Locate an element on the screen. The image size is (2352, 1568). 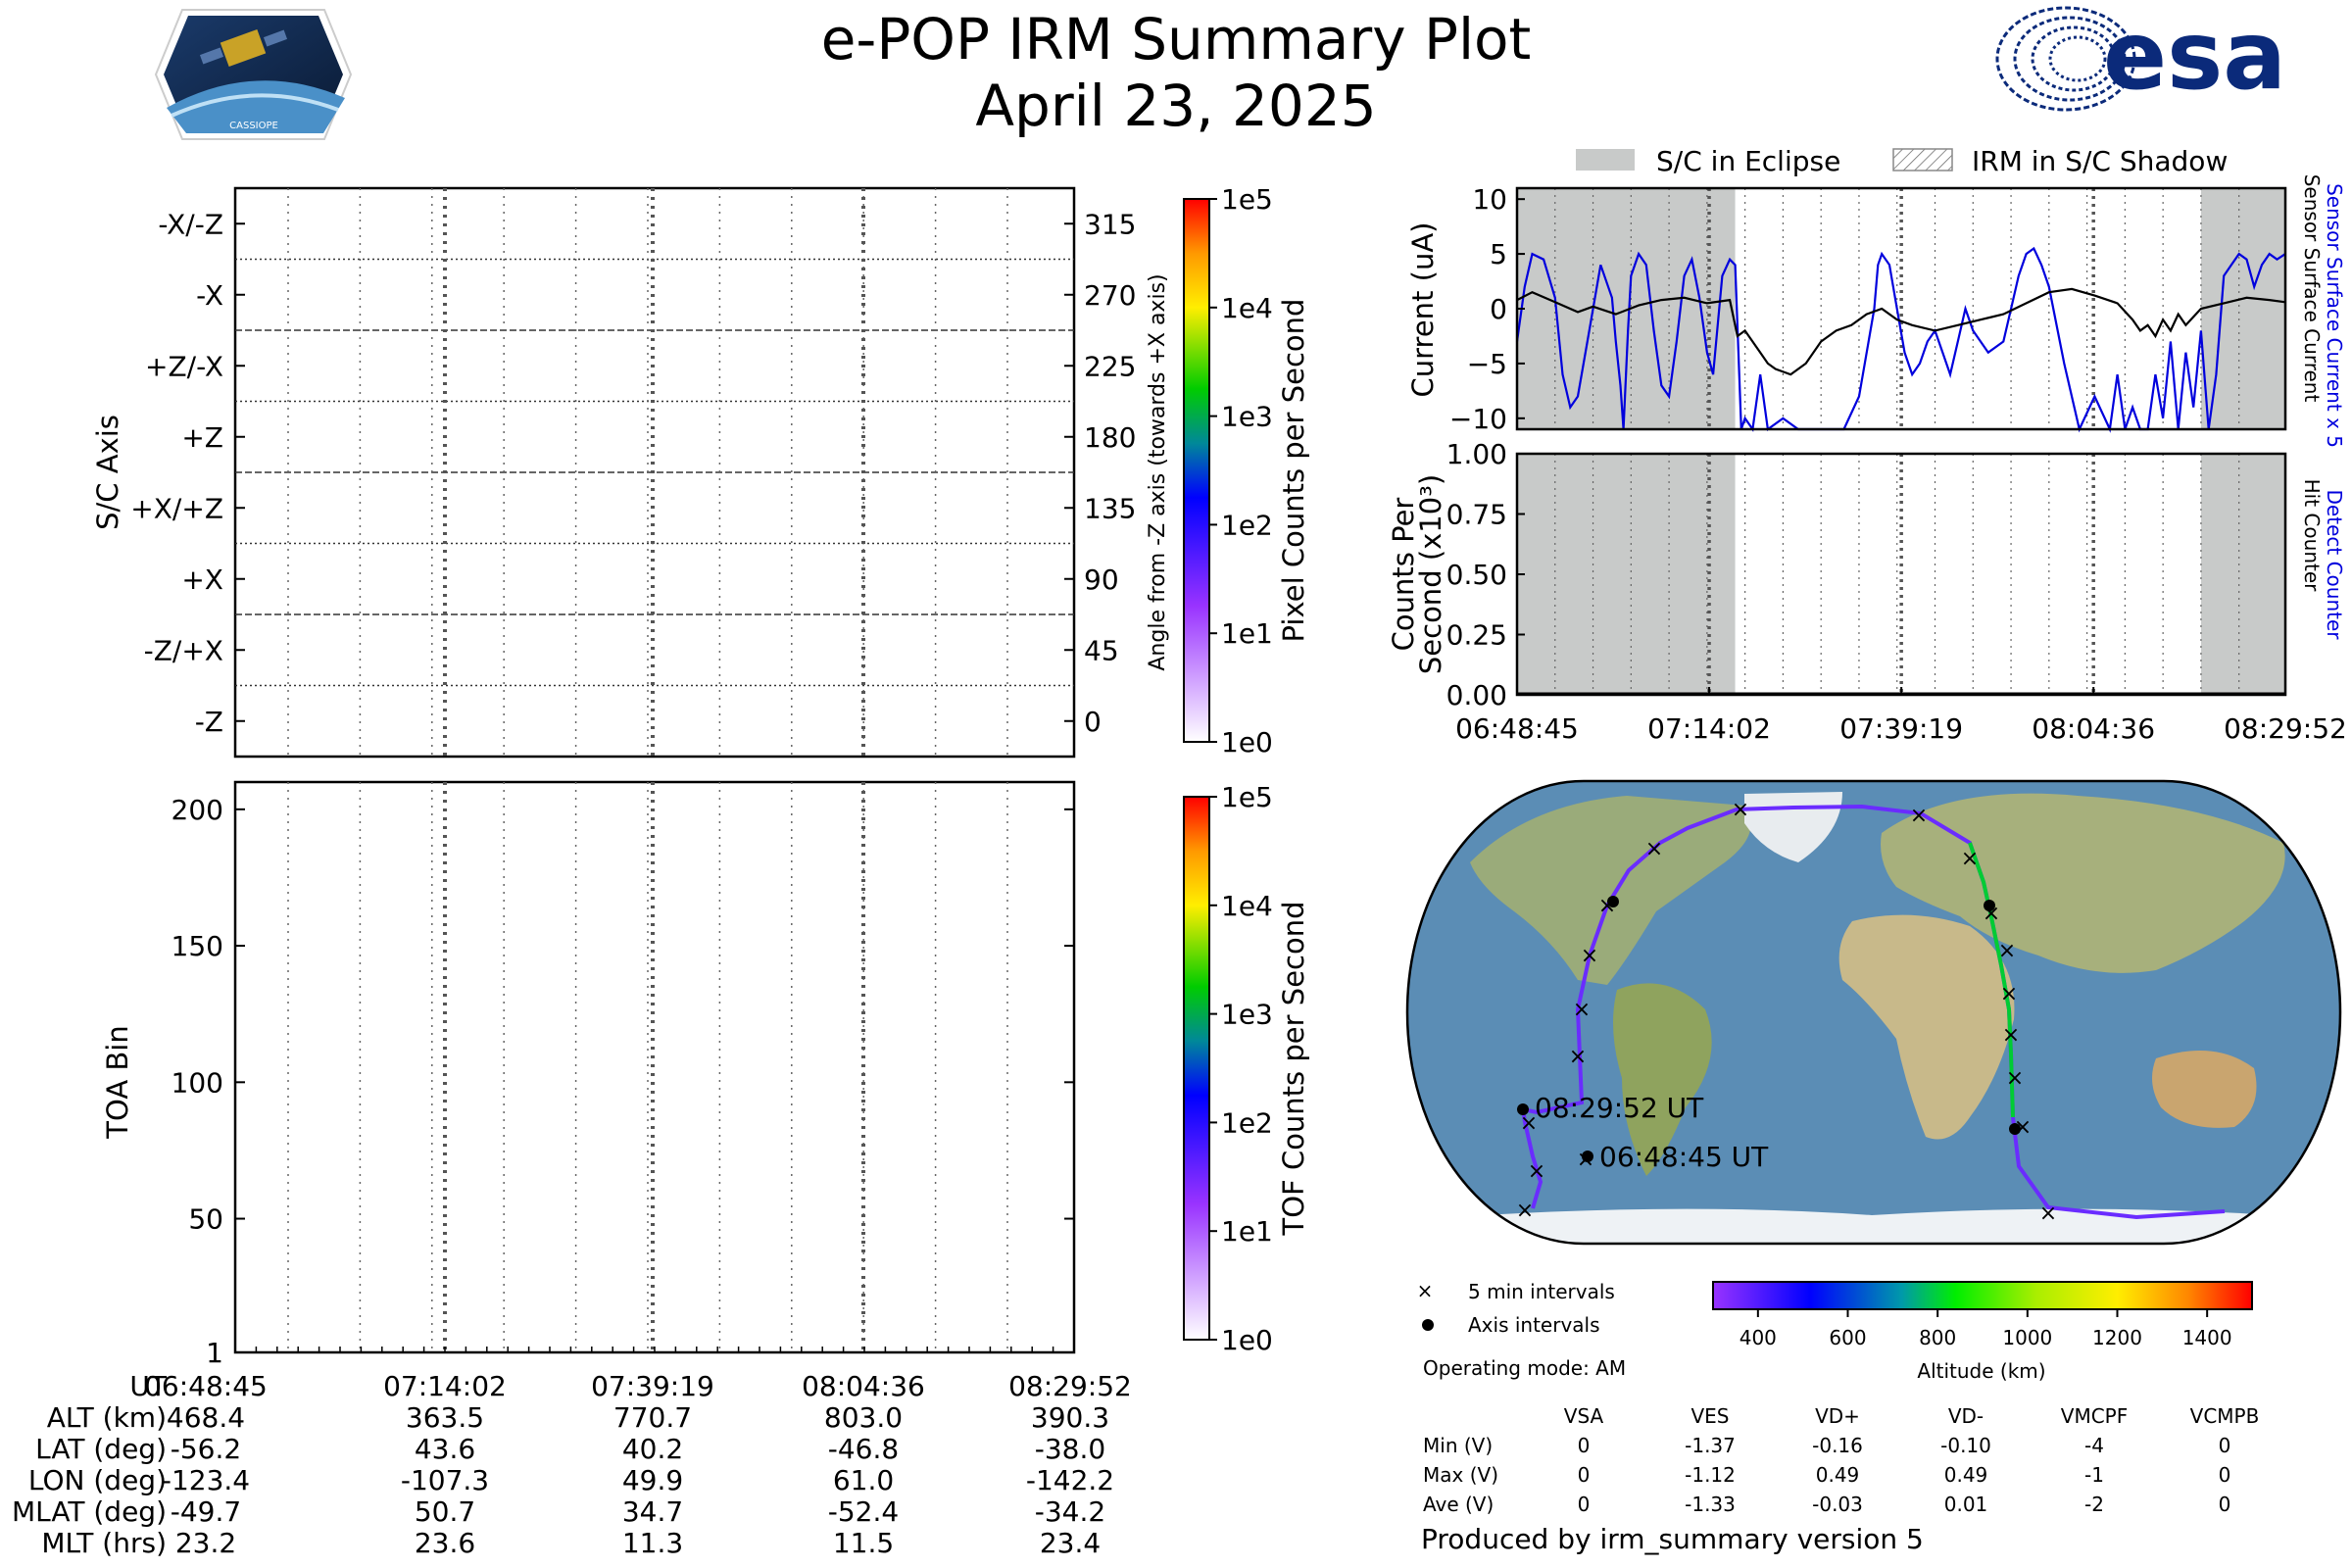
altitude-tick-label: 600 is located at coordinates (1847, 1337).